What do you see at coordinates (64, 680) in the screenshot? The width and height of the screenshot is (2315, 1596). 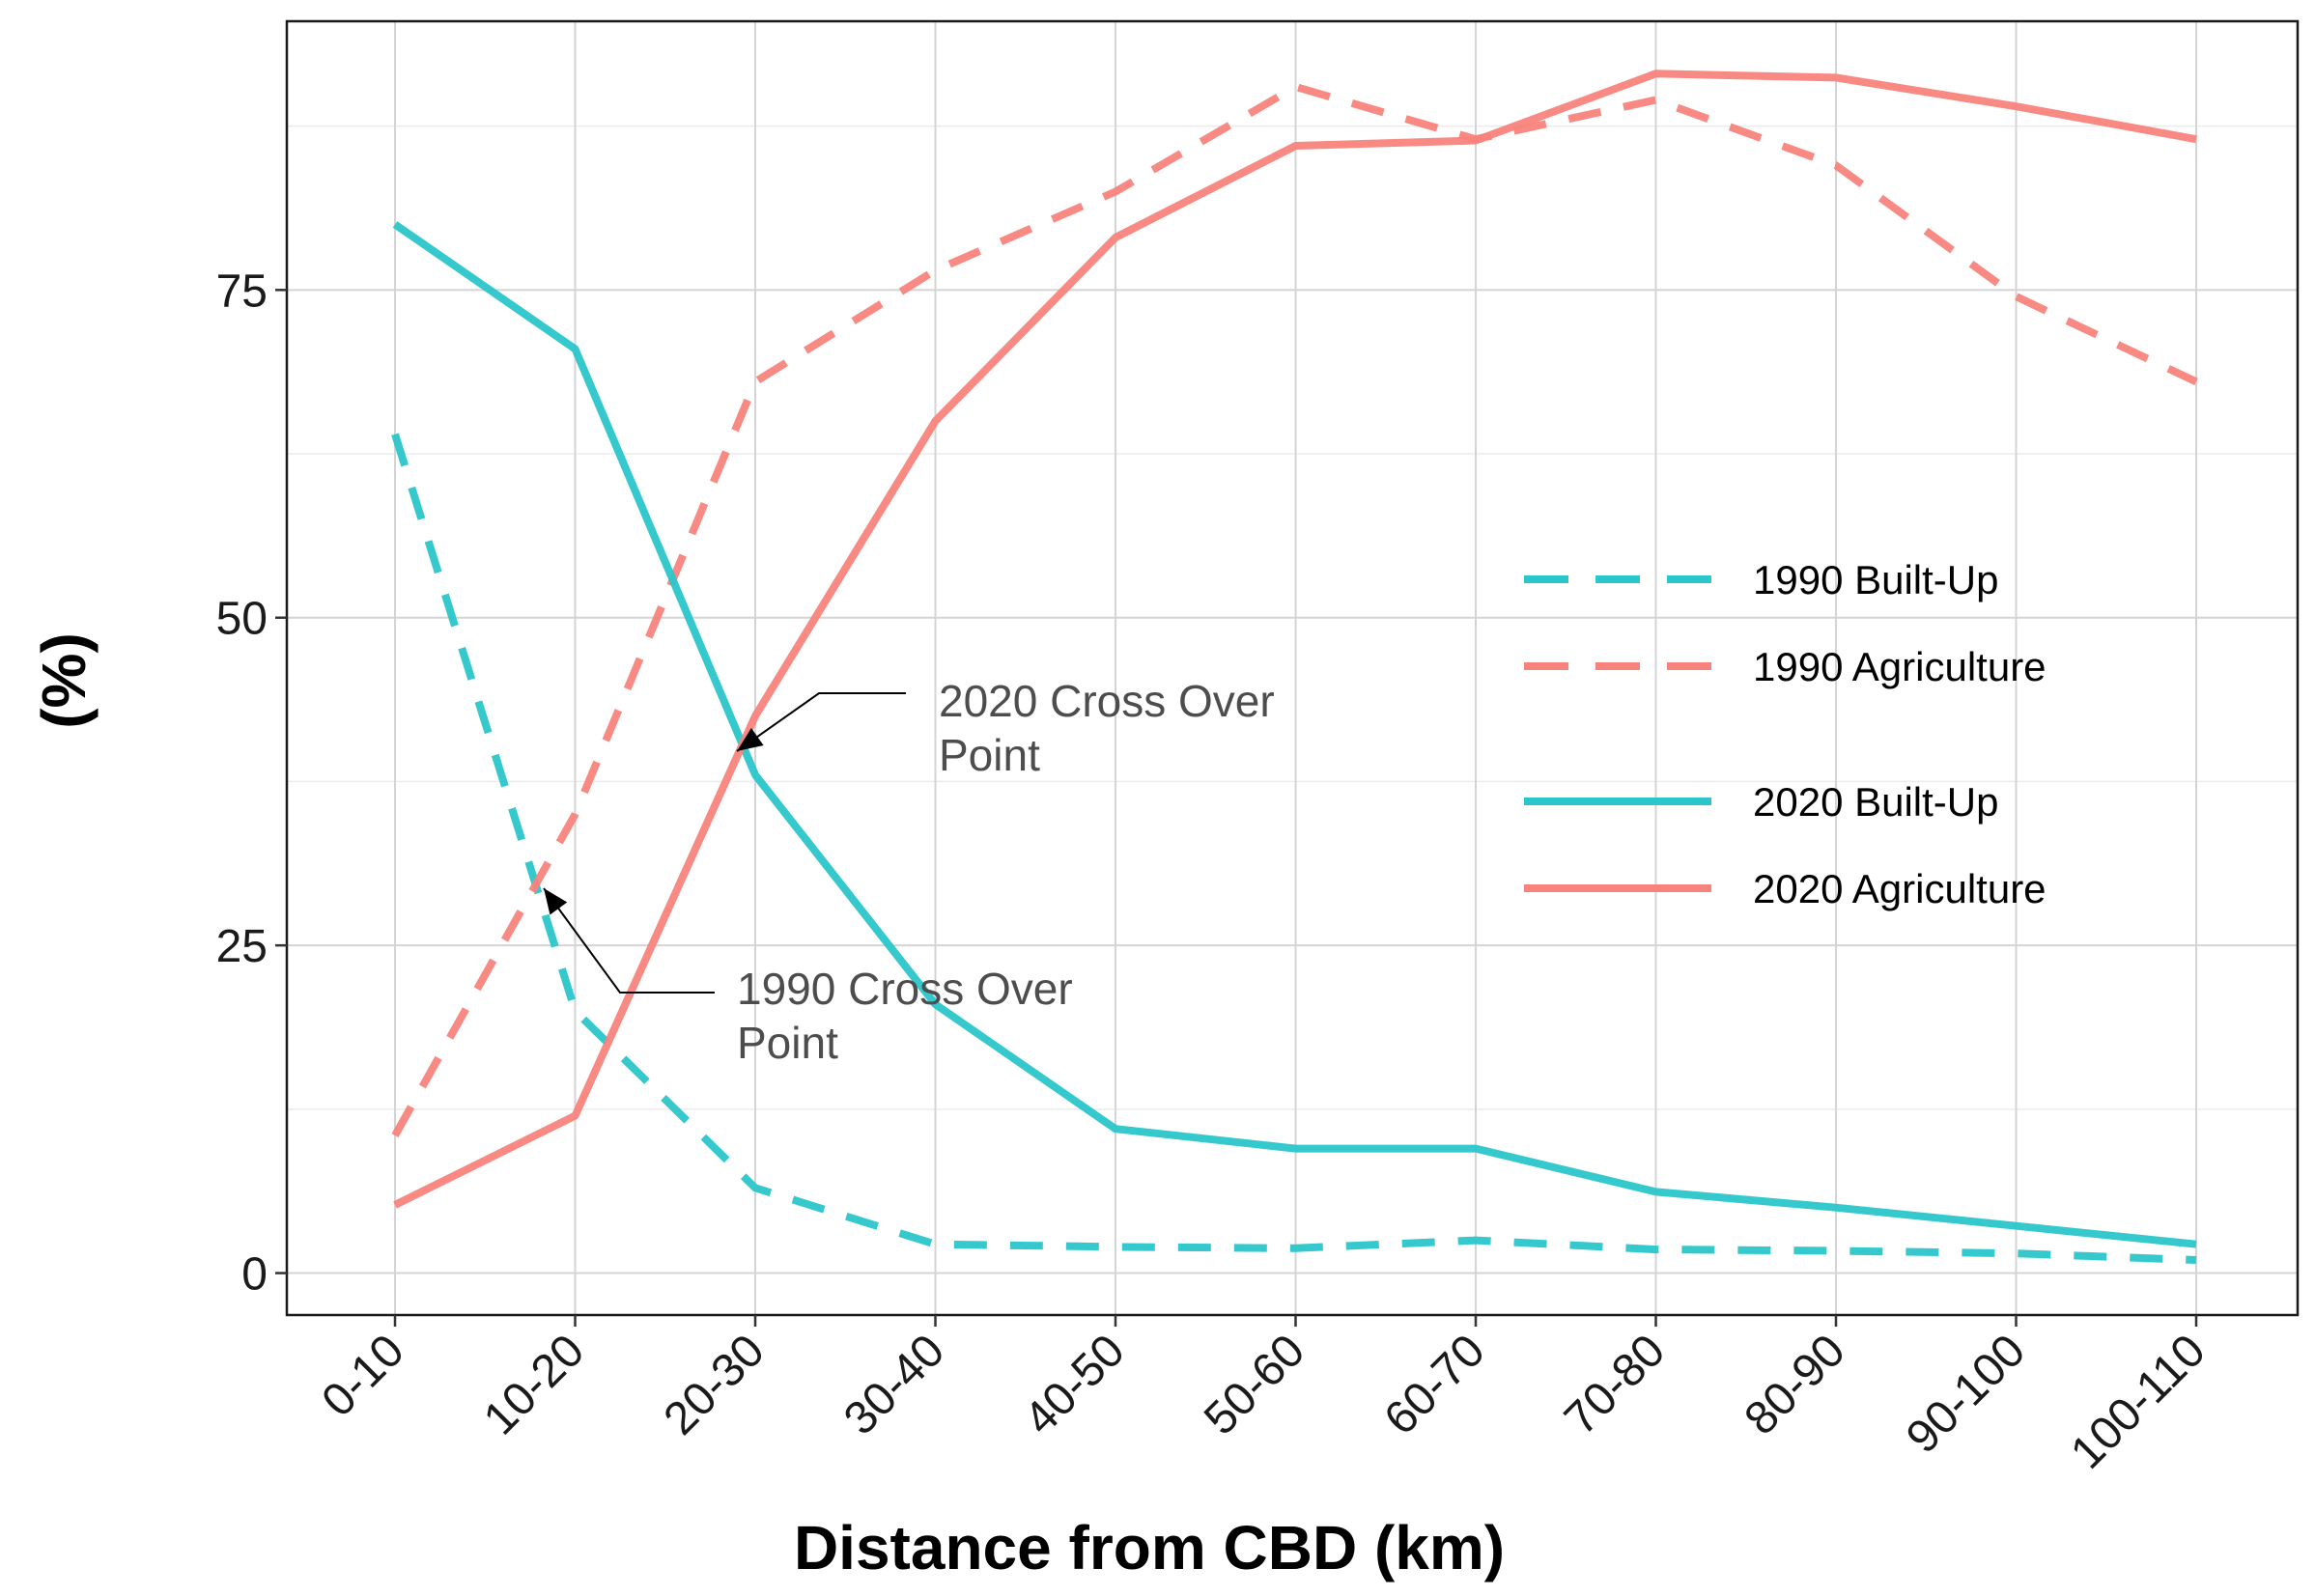 I see `y-axis-title: (%)` at bounding box center [64, 680].